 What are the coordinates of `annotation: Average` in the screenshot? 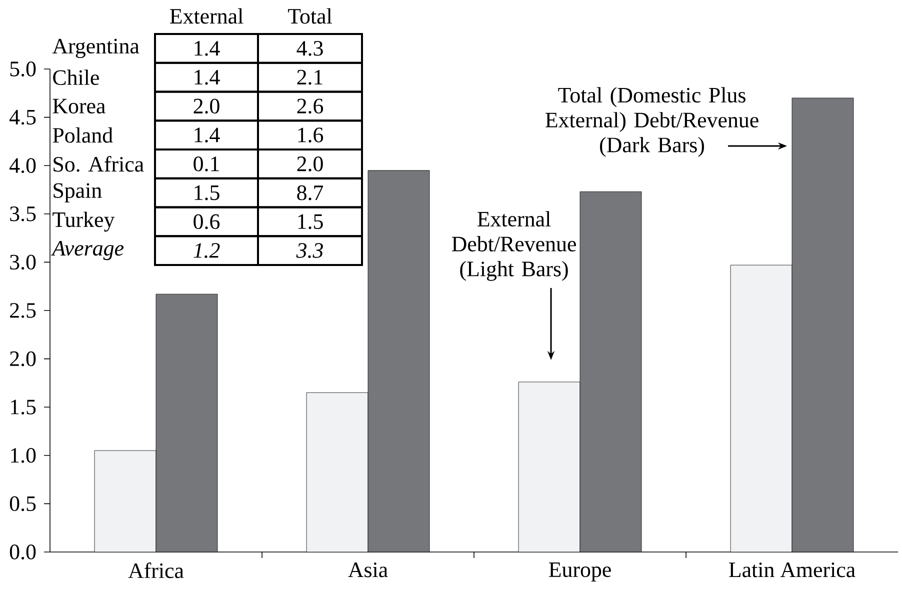 It's located at (87, 250).